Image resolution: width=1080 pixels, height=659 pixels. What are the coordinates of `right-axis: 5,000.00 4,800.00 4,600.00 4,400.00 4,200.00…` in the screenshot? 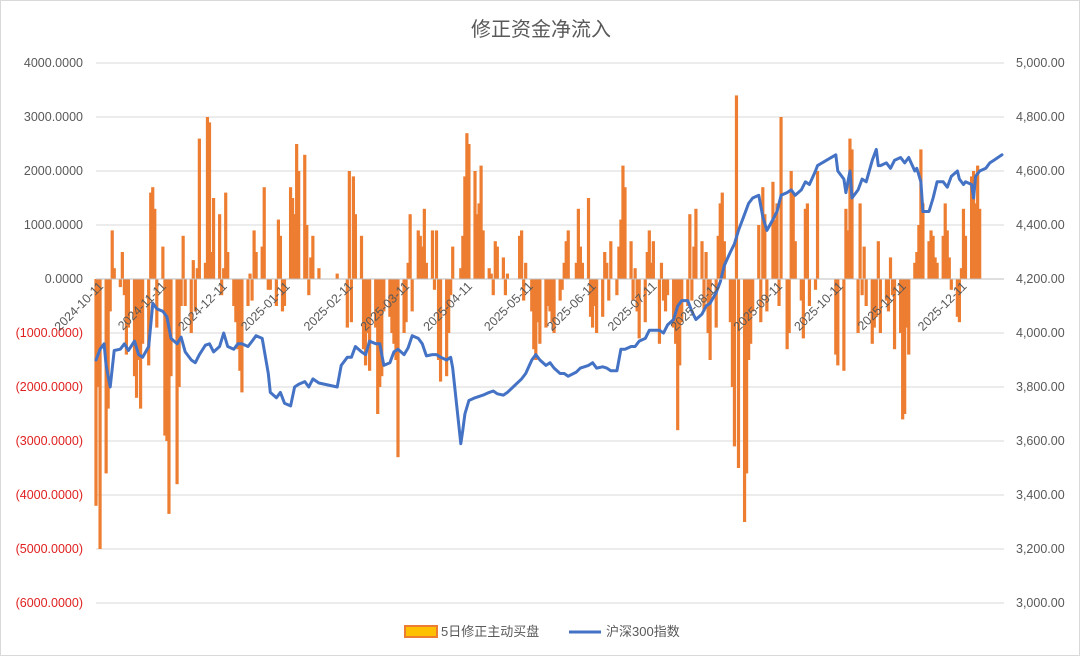 It's located at (1040, 333).